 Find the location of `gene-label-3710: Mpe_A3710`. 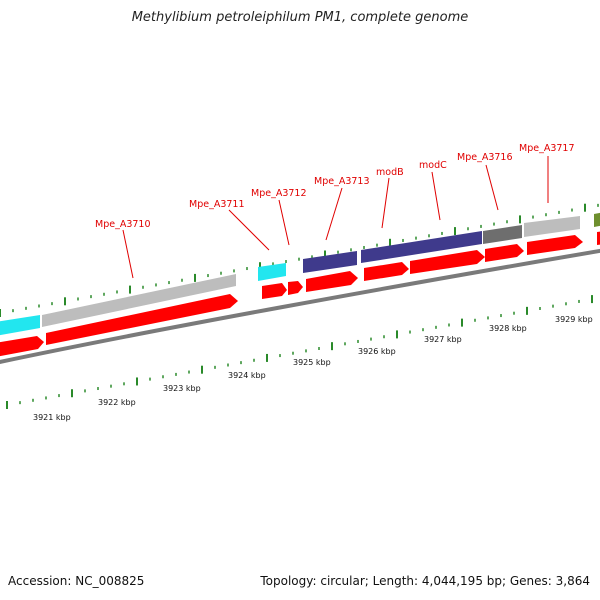

gene-label-3710: Mpe_A3710 is located at coordinates (123, 224).